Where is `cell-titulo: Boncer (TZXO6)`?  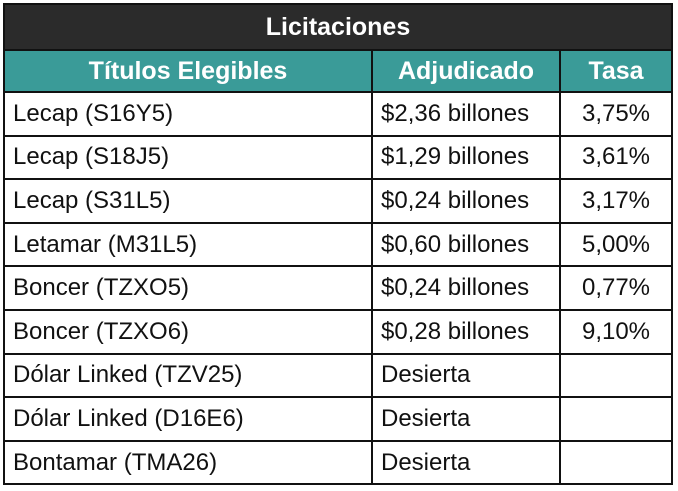
cell-titulo: Boncer (TZXO6) is located at coordinates (188, 331).